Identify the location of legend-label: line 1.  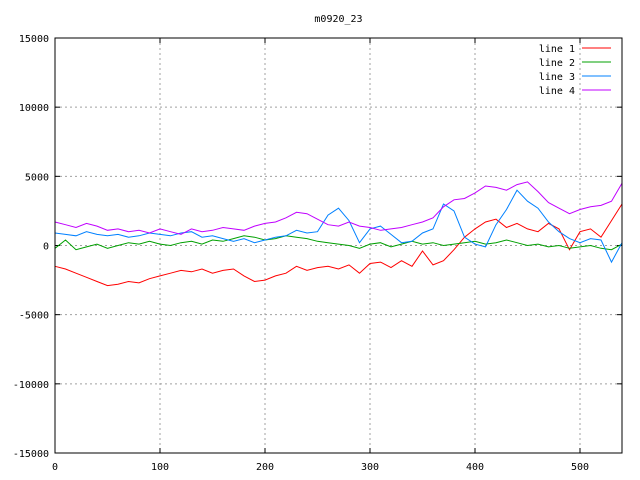
(557, 49).